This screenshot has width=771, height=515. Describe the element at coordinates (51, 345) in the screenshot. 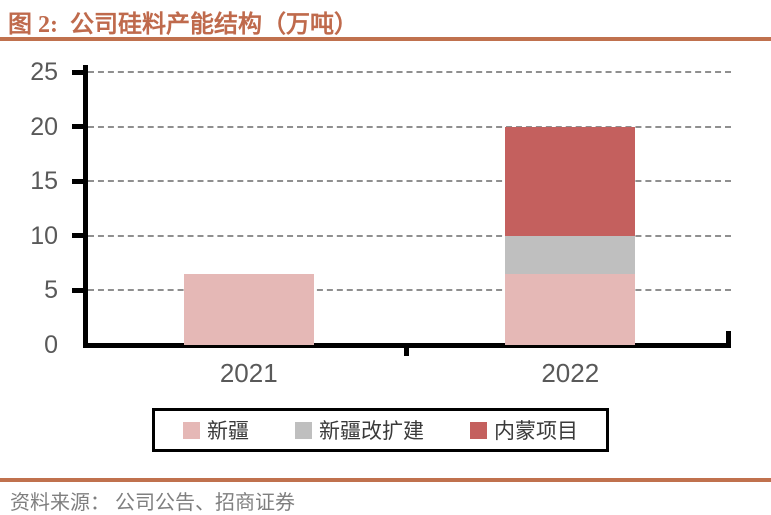

I see `y-tick-label: 0` at that location.